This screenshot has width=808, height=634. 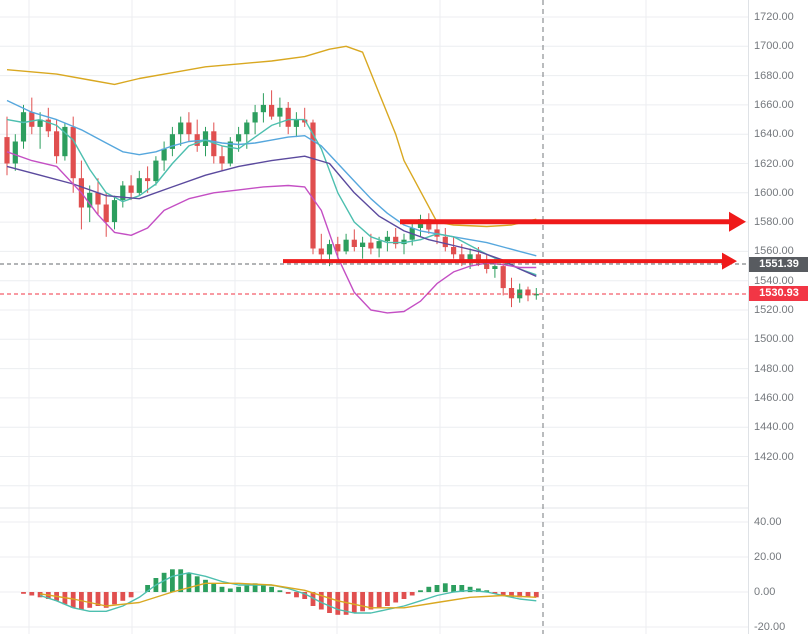 What do you see at coordinates (770, 627) in the screenshot?
I see `price-axis-label: -20.00` at bounding box center [770, 627].